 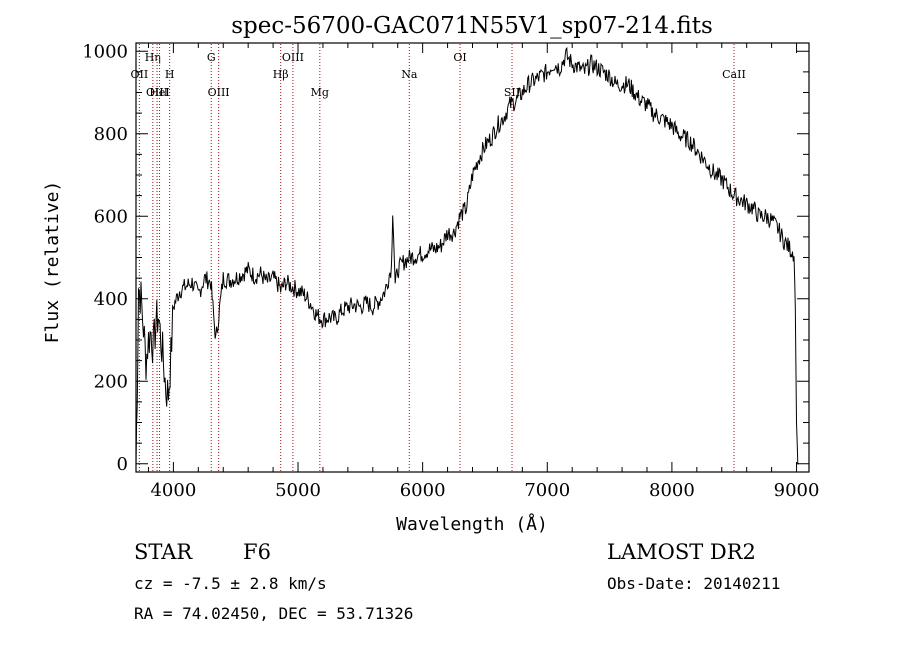 I want to click on x-tick-label: 7000, so click(x=547, y=490).